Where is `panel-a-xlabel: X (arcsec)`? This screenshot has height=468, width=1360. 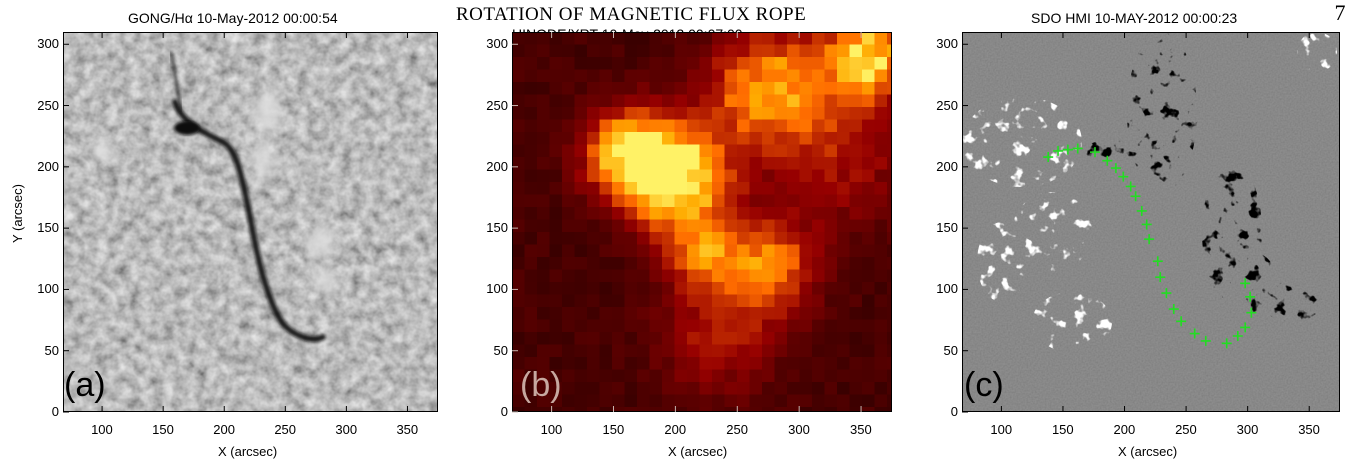
panel-a-xlabel: X (arcsec) is located at coordinates (248, 451).